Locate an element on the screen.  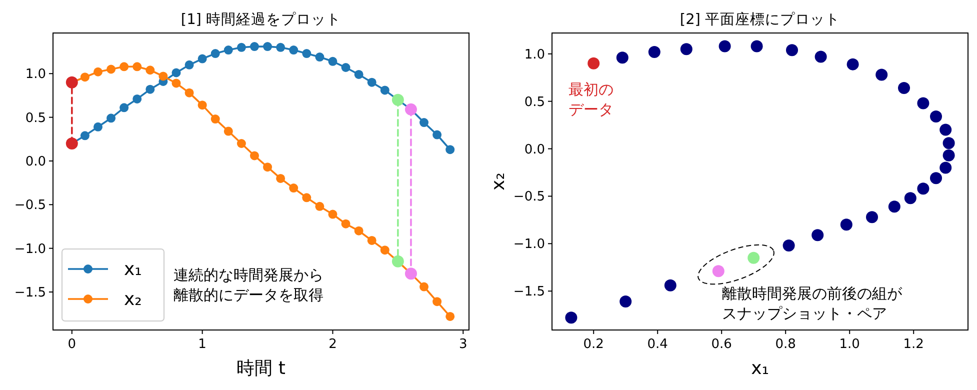
y-tick-label: 1.0 is located at coordinates (534, 54).